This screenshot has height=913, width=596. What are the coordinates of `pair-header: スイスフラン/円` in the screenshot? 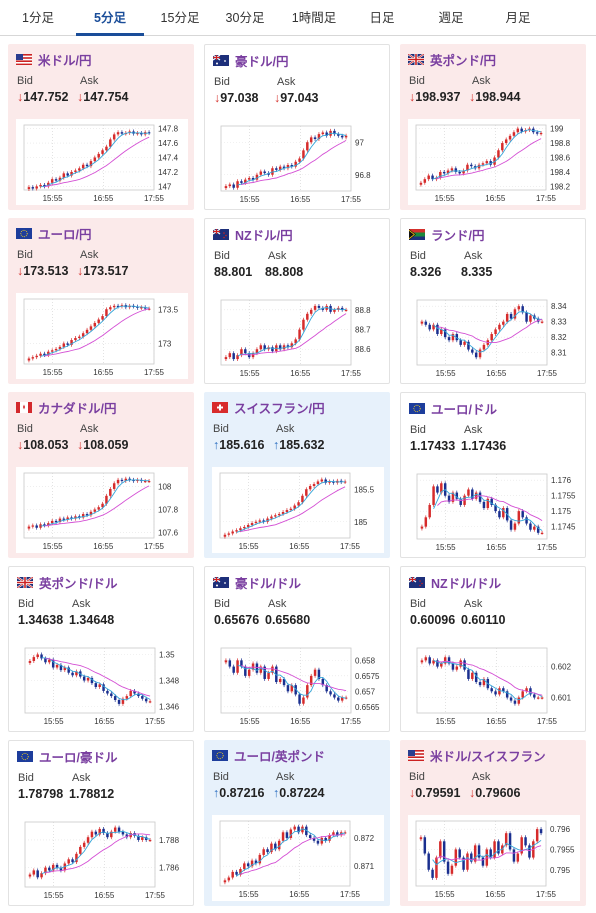 It's located at (268, 407).